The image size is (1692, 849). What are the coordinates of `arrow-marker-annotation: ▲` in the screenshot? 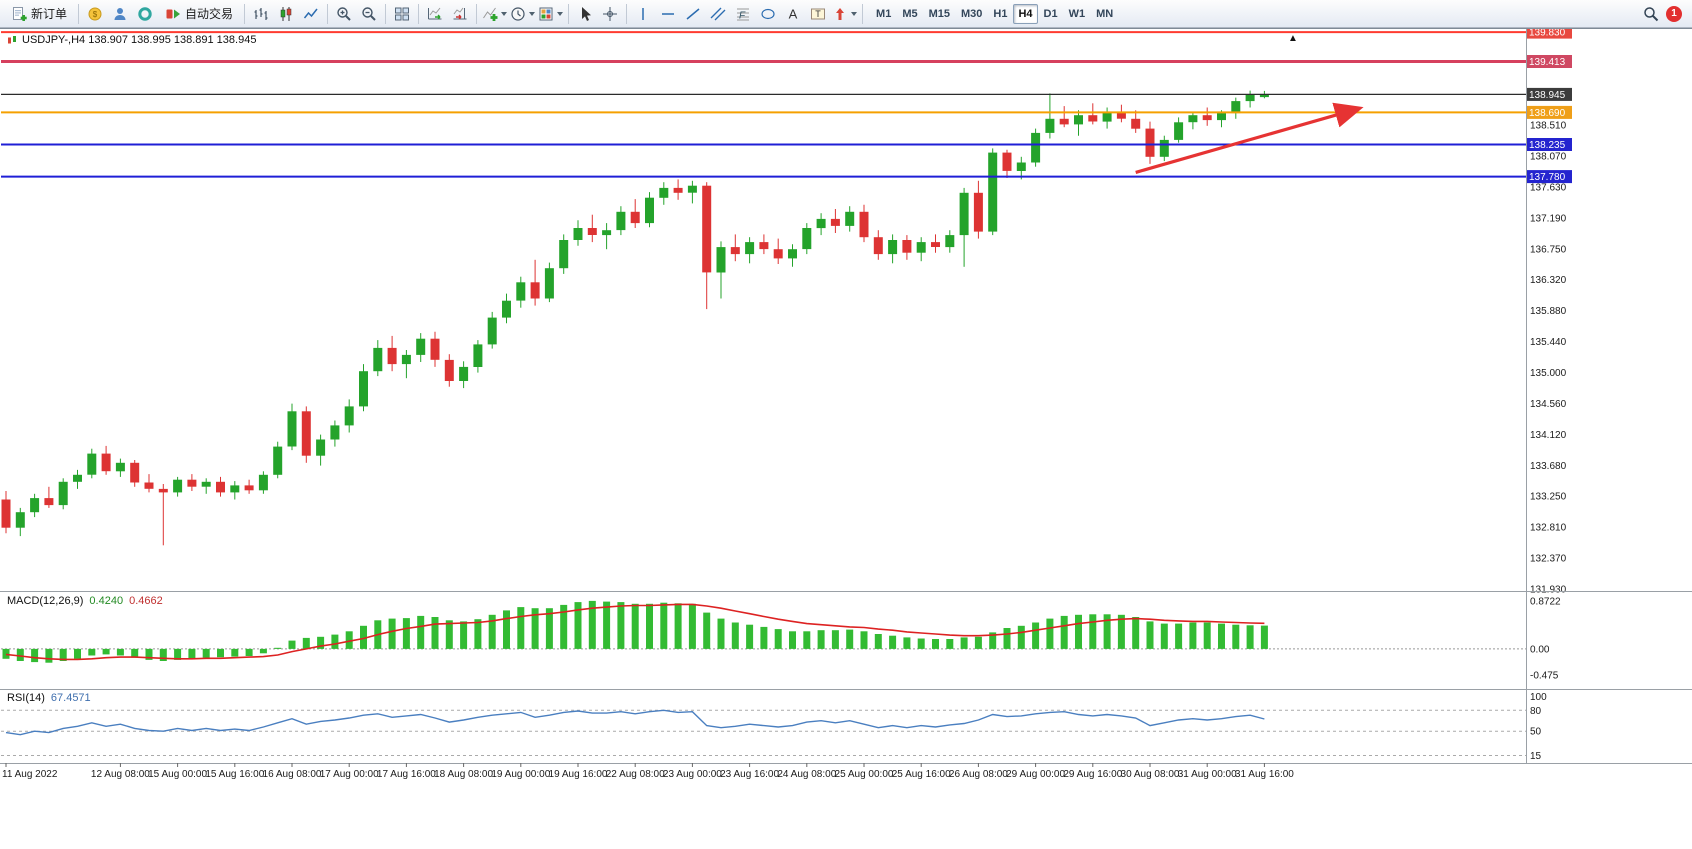 It's located at (1293, 38).